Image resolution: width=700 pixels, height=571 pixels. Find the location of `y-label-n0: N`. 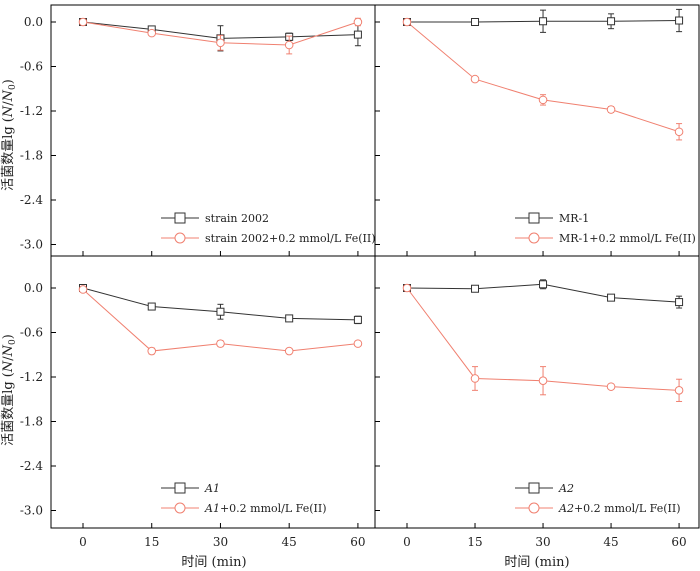

y-label-n0: N is located at coordinates (8, 350).